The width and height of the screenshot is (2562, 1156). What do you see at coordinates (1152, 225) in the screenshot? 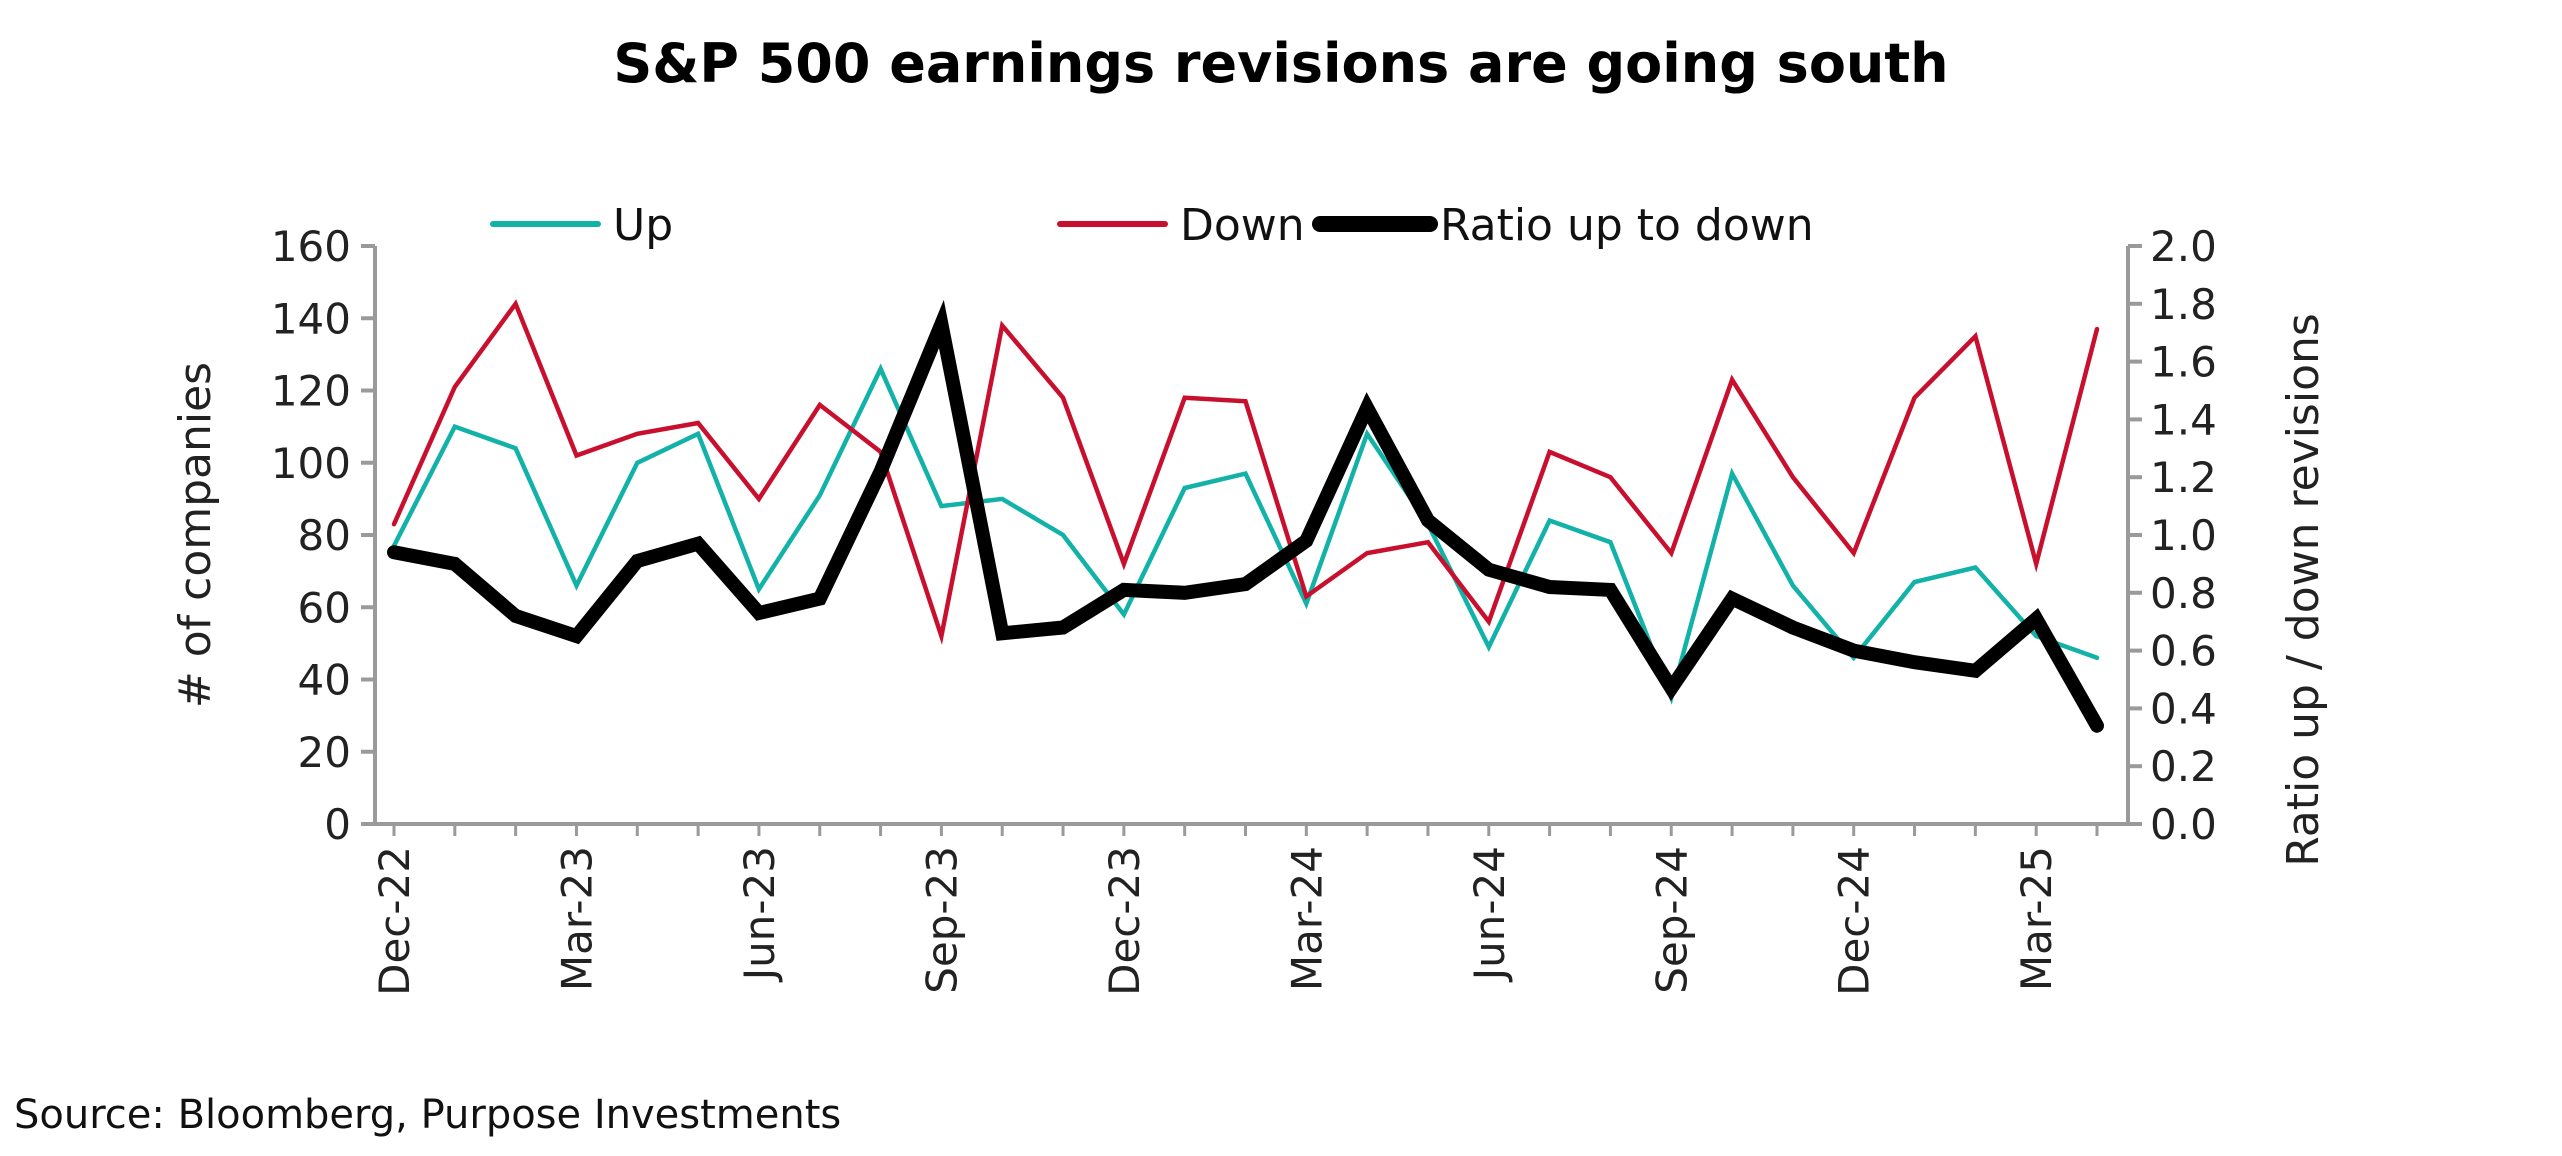
I see `legend: Up Down Ratio up to down` at bounding box center [1152, 225].